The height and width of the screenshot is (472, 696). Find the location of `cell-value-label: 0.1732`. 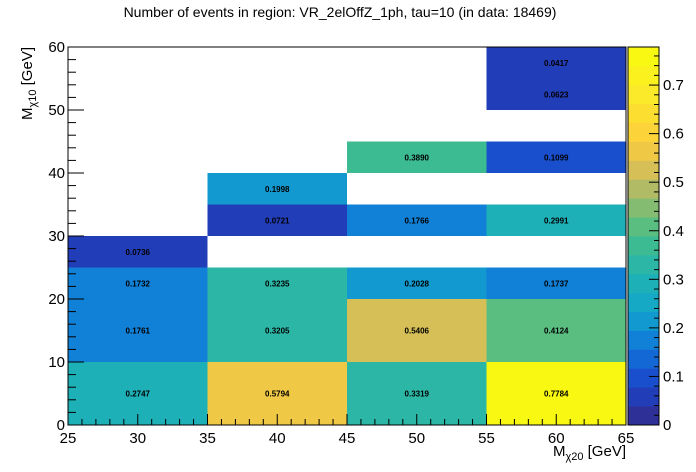

cell-value-label: 0.1732 is located at coordinates (138, 283).